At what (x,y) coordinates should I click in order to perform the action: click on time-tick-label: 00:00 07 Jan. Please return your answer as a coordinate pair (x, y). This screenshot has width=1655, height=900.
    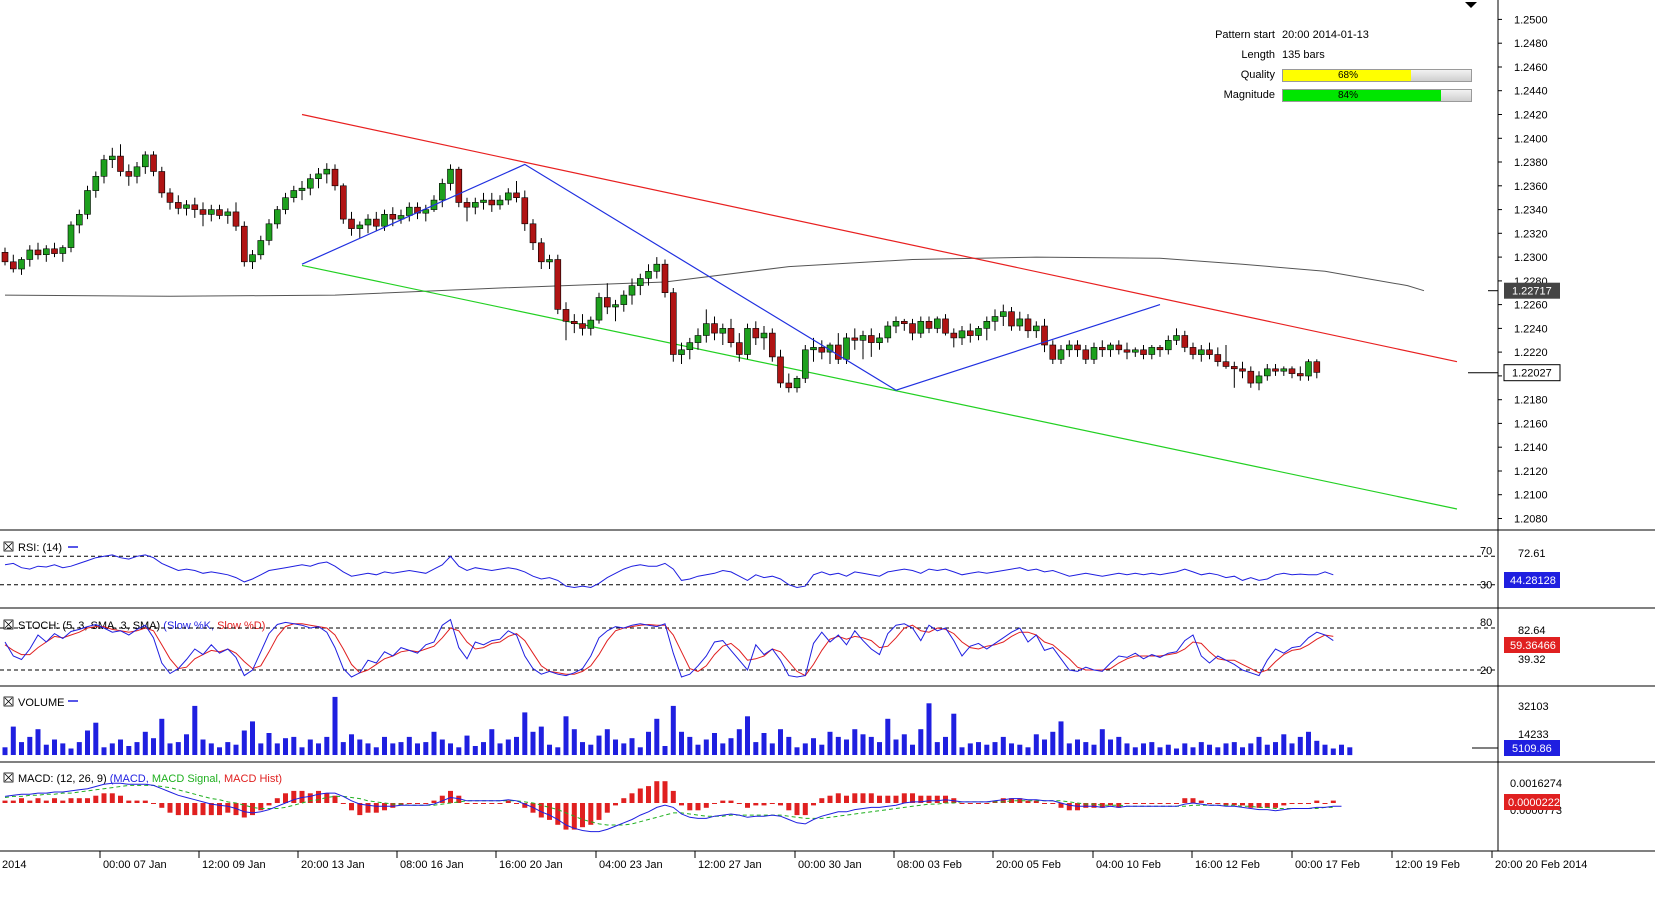
    Looking at the image, I should click on (135, 865).